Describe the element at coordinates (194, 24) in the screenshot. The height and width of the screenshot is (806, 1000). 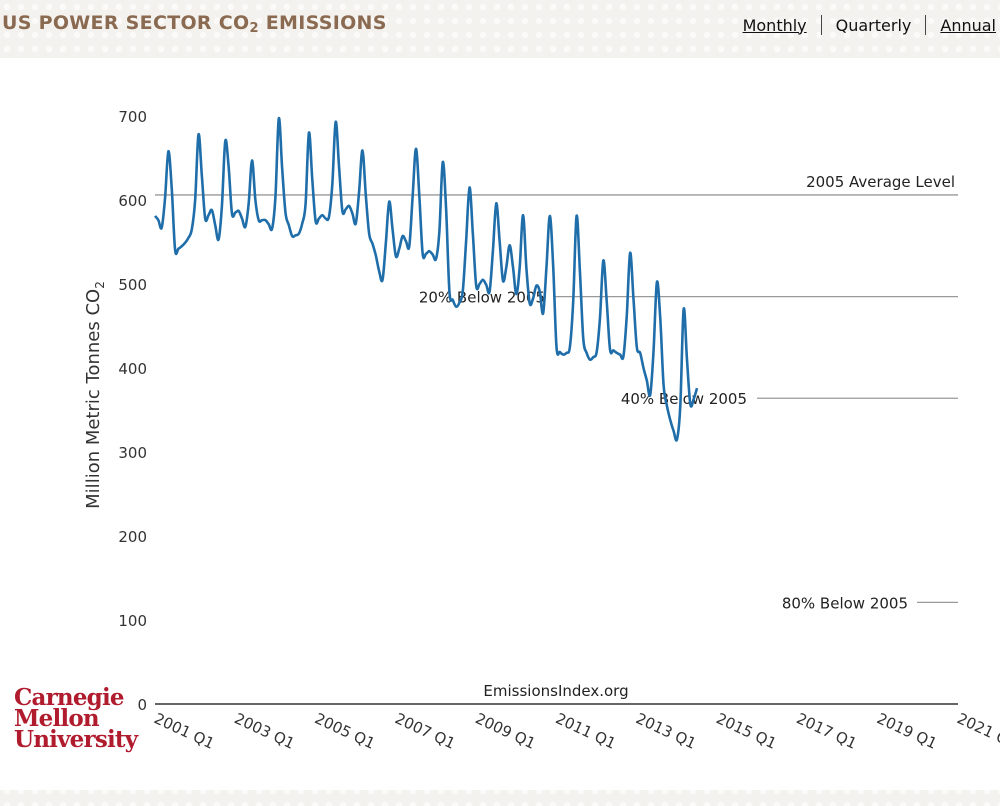
I see `page-title: US POWER SECTOR CO2 EMISSIONS` at that location.